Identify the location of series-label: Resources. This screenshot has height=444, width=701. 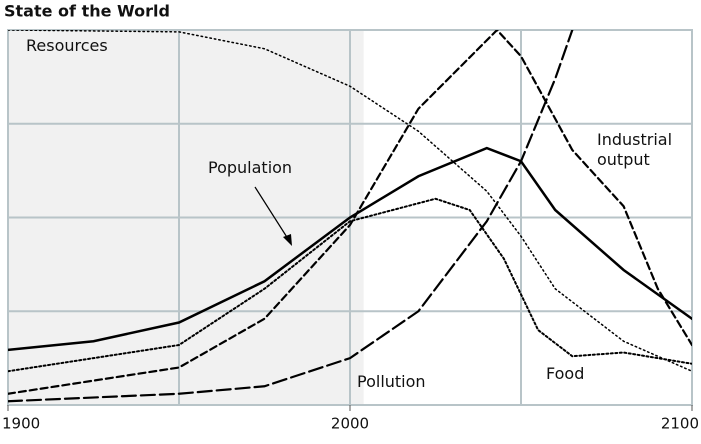
(67, 45).